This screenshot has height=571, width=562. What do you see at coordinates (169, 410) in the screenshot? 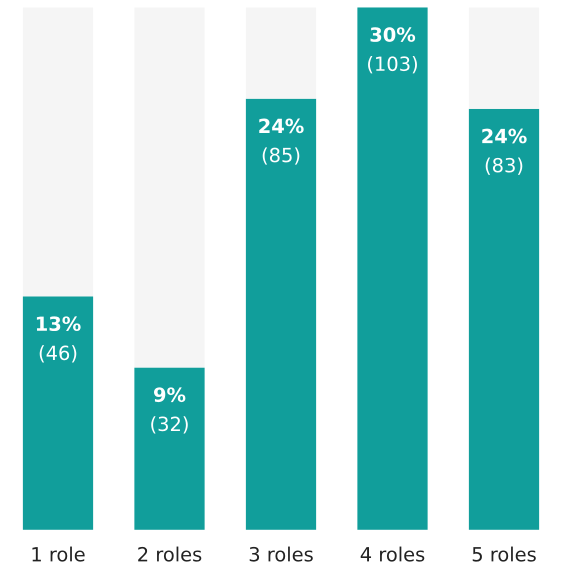
I see `data-label: 9% (32)` at bounding box center [169, 410].